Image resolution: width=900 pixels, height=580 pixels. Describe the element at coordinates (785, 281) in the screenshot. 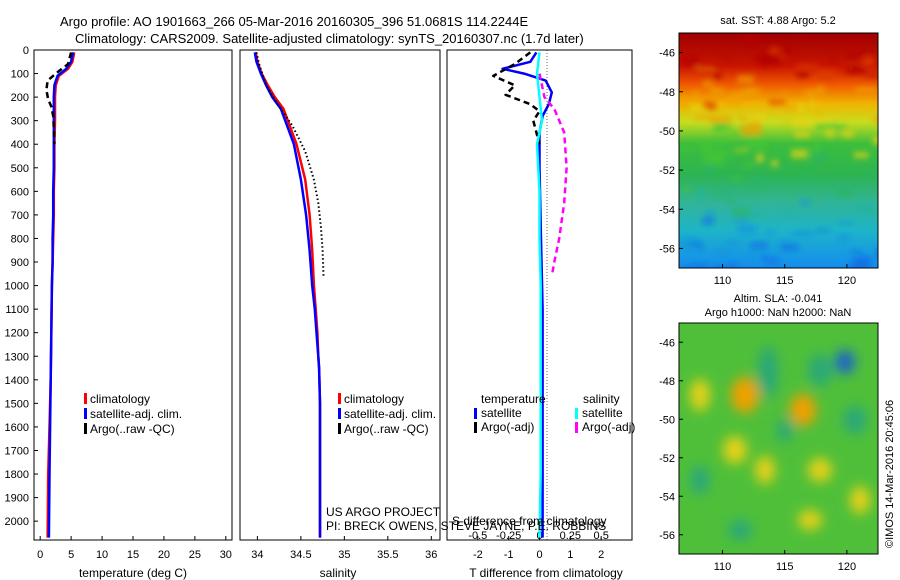

I see `map-x-tick-label: 115` at that location.